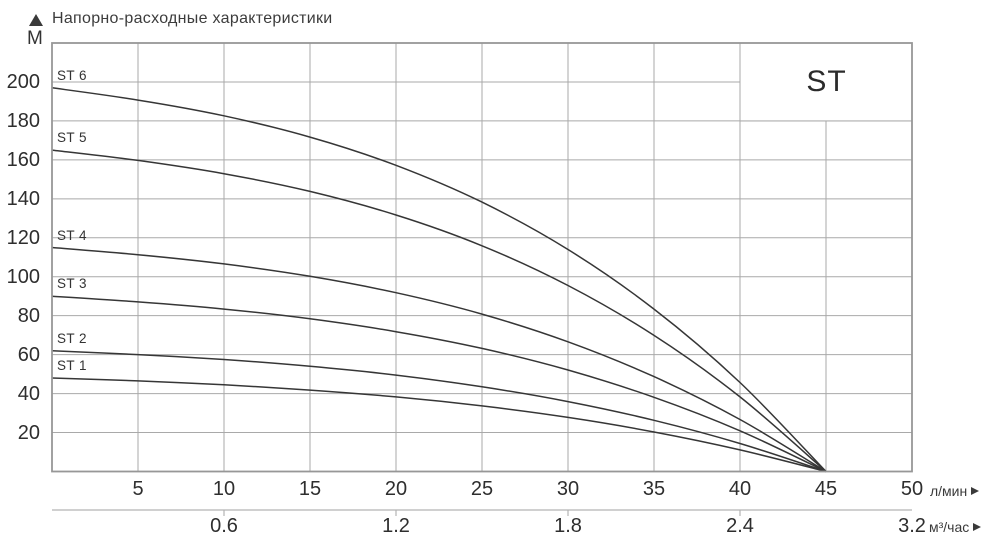 This screenshot has height=552, width=983. Describe the element at coordinates (310, 489) in the screenshot. I see `x-tick-15: 15` at that location.